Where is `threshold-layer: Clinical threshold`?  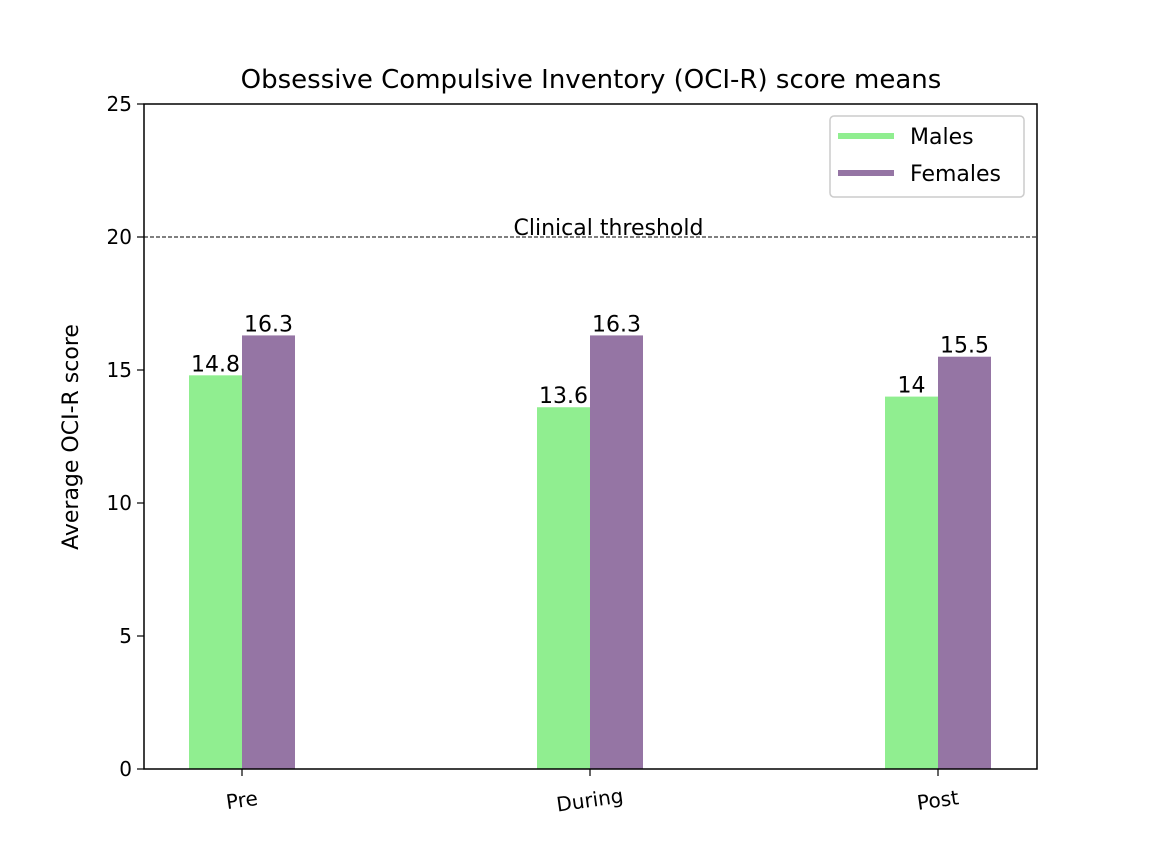
threshold-layer: Clinical threshold is located at coordinates (590, 228).